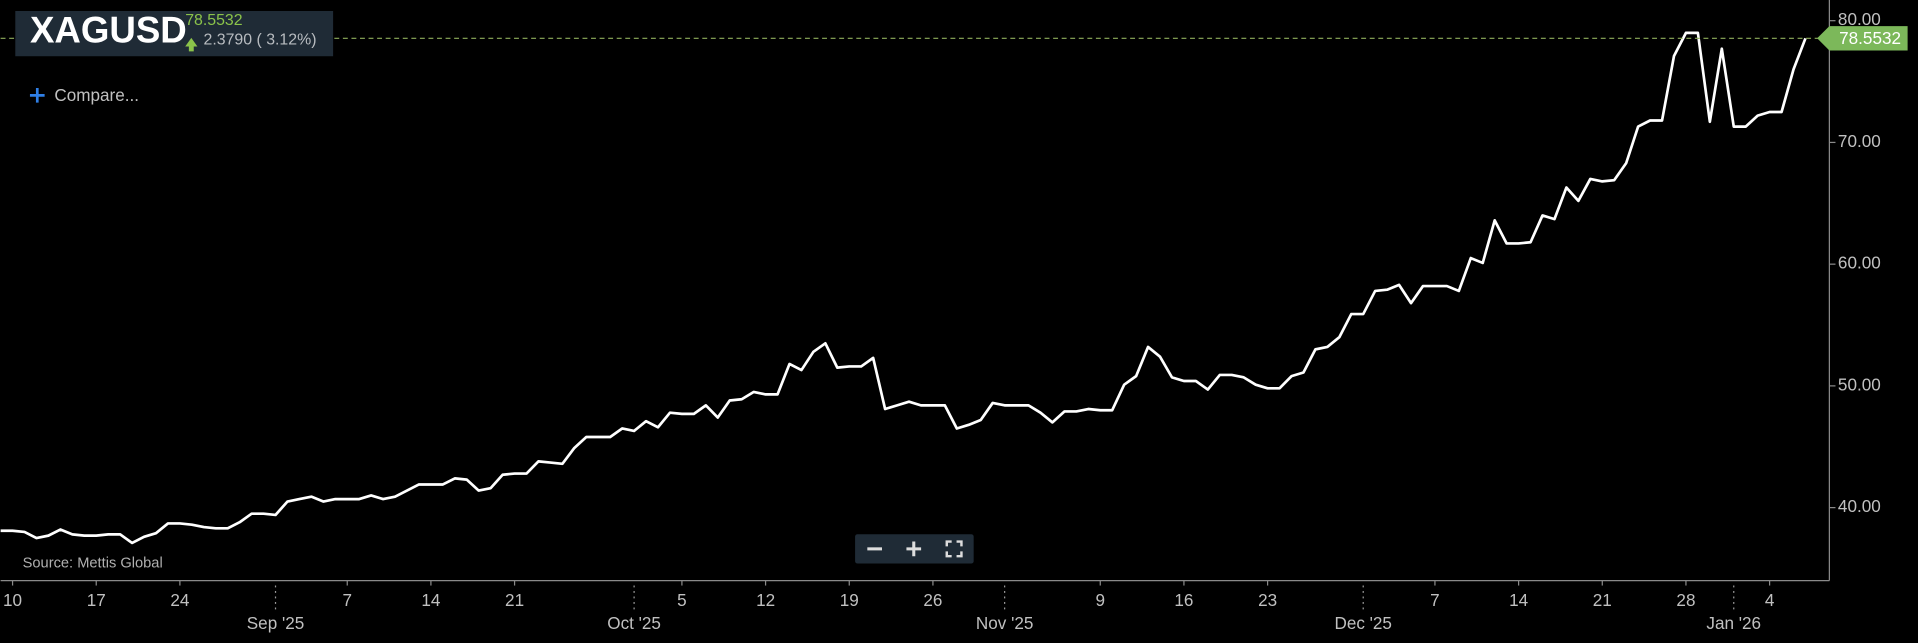 This screenshot has width=1918, height=643. What do you see at coordinates (634, 623) in the screenshot?
I see `month-label: Oct '25` at bounding box center [634, 623].